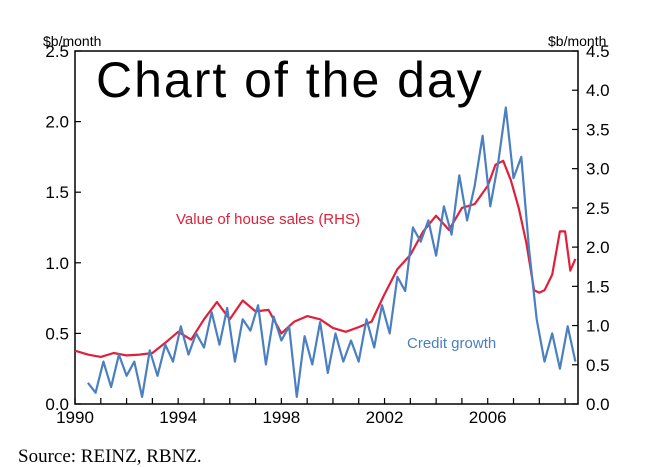 The image size is (654, 467). I want to click on right-tick-label: 0.0, so click(598, 404).